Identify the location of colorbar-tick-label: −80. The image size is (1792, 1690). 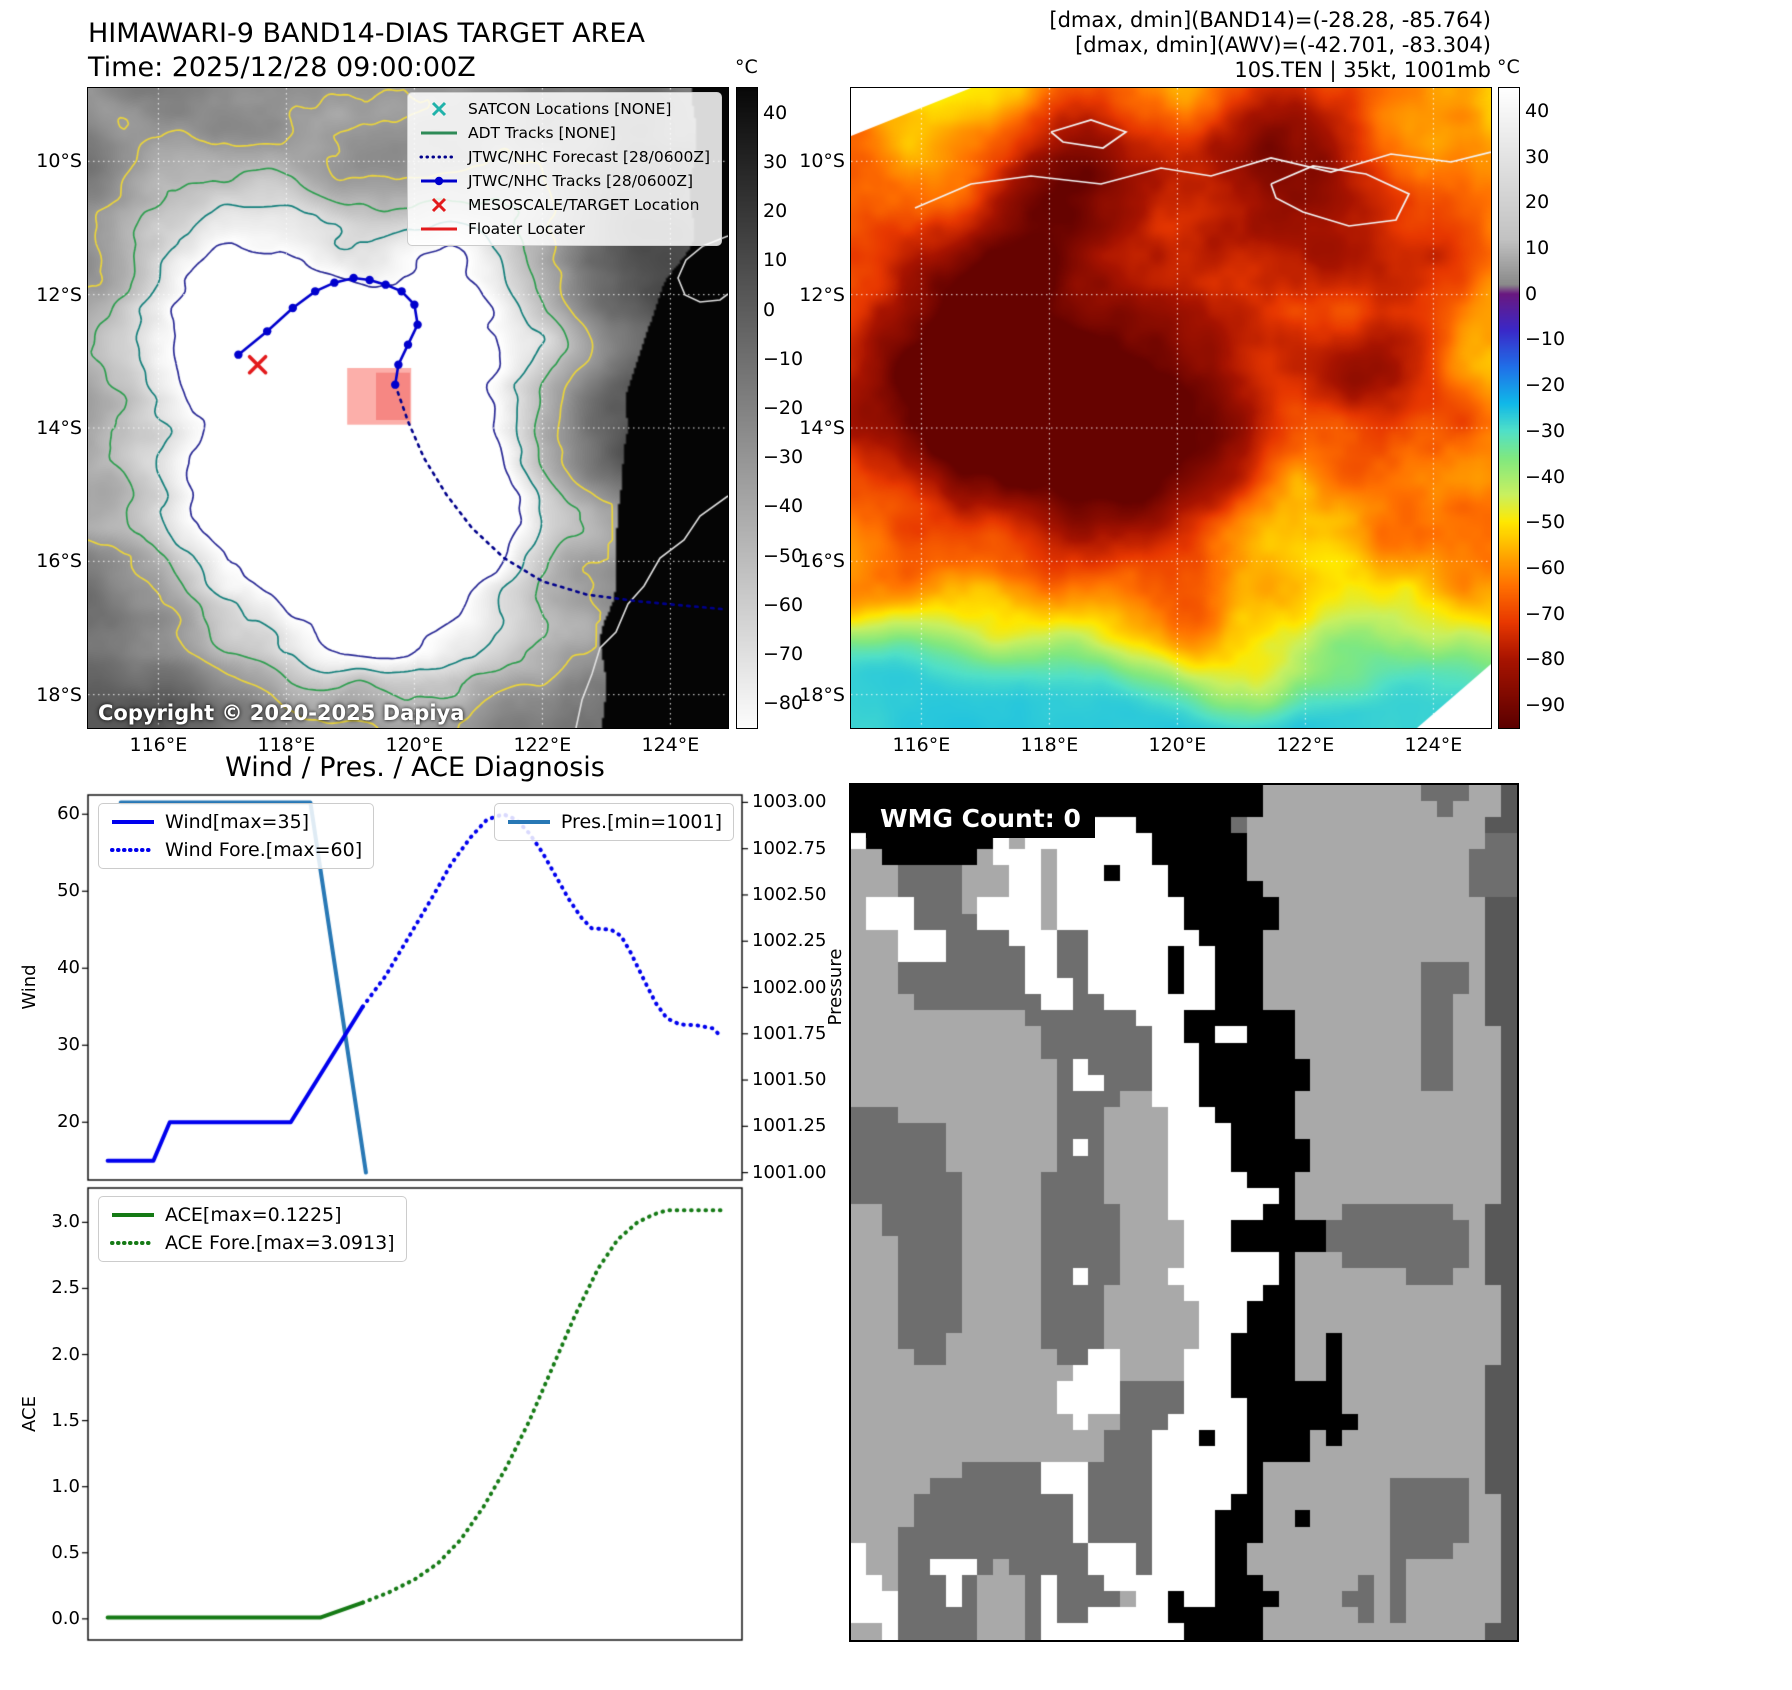
(1545, 659).